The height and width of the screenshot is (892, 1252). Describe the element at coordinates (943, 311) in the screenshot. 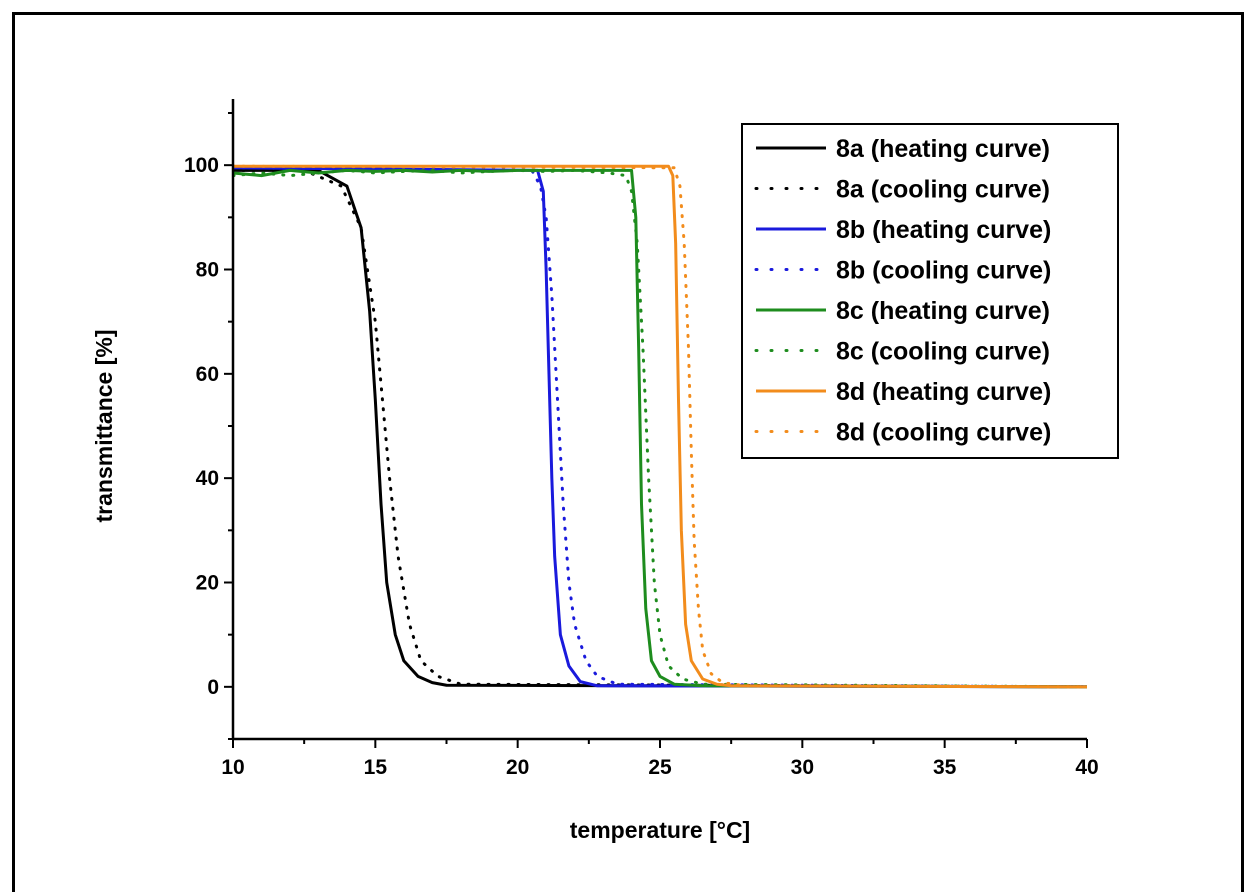

I see `legend-label-5: 8c (heating curve)` at that location.